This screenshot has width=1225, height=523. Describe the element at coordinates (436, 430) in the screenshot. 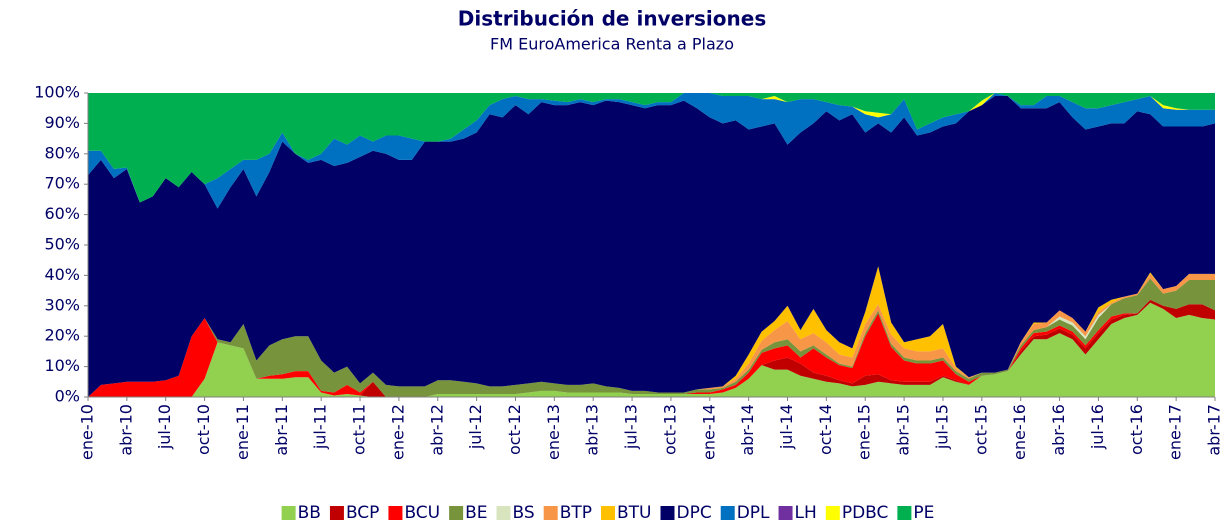

I see `x-tick-label: abr-12` at that location.